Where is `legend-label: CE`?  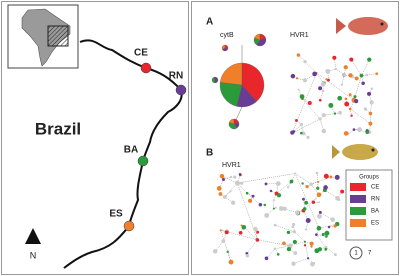 legend-label: CE is located at coordinates (375, 188).